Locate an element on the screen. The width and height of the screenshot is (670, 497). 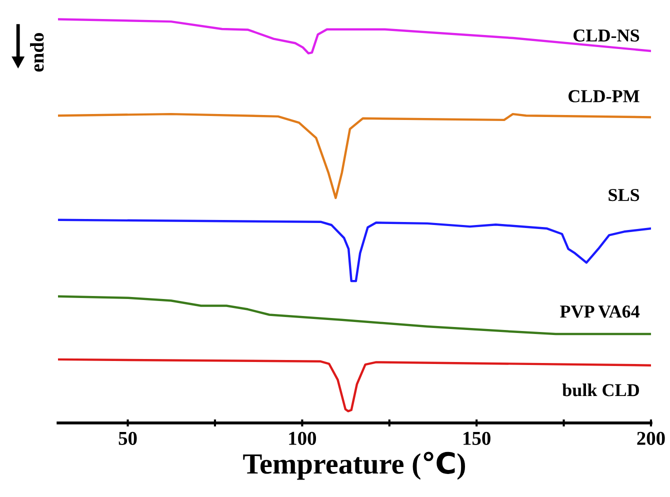
x-tick-label: 100 is located at coordinates (302, 438).